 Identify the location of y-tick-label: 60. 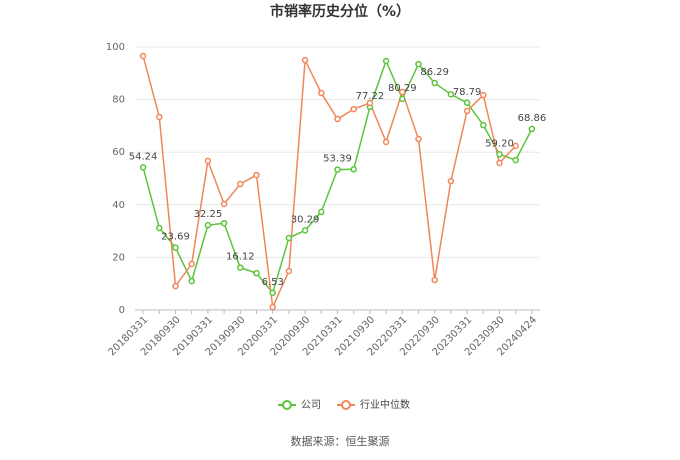
(118, 152).